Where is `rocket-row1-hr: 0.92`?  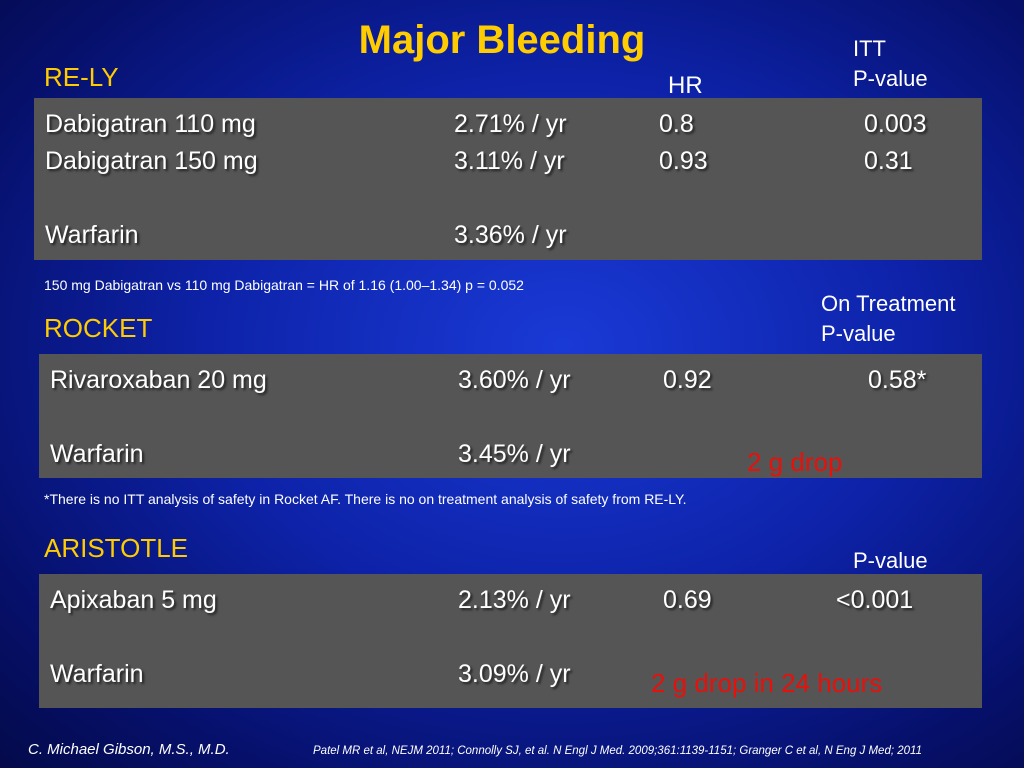 rocket-row1-hr: 0.92 is located at coordinates (687, 380).